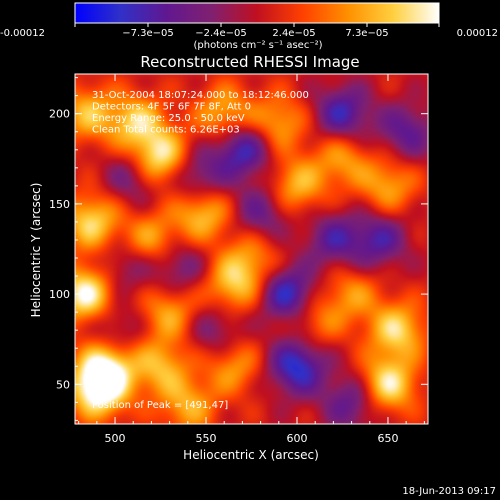 Image resolution: width=500 pixels, height=500 pixels. I want to click on colorbar-tick-label: −2.4e−05, so click(221, 33).